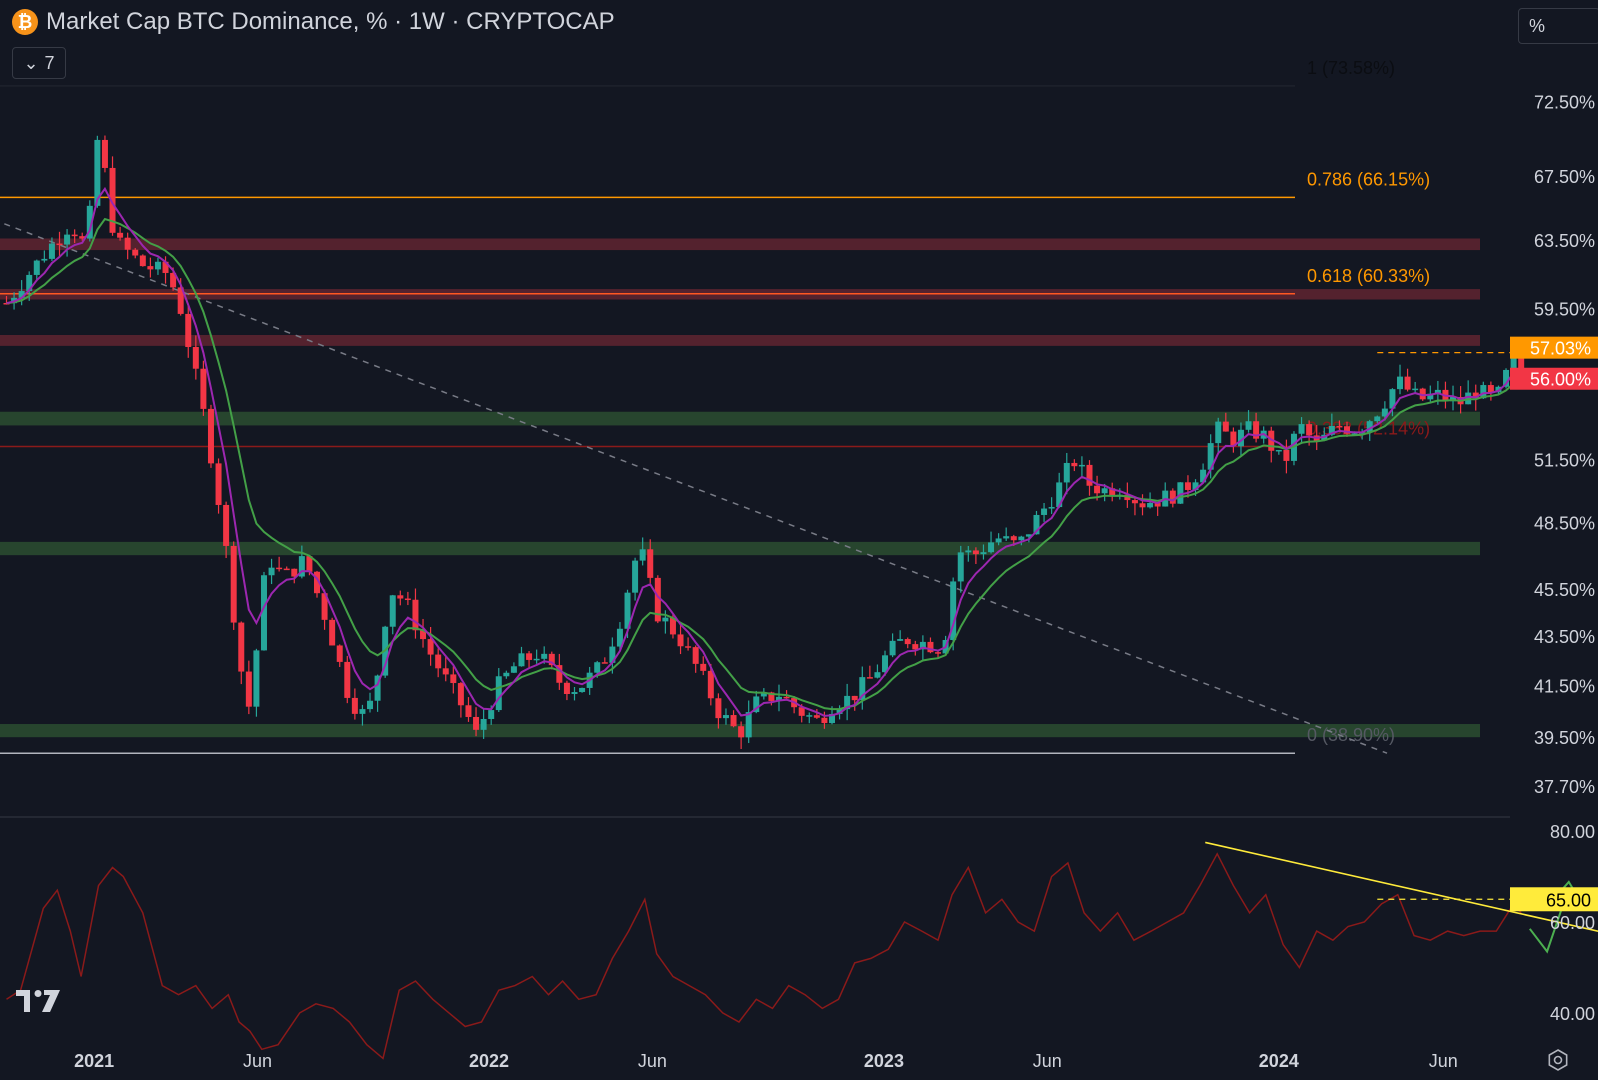 The width and height of the screenshot is (1598, 1080). What do you see at coordinates (1572, 1014) in the screenshot?
I see `rsi-tick-label: 40.00` at bounding box center [1572, 1014].